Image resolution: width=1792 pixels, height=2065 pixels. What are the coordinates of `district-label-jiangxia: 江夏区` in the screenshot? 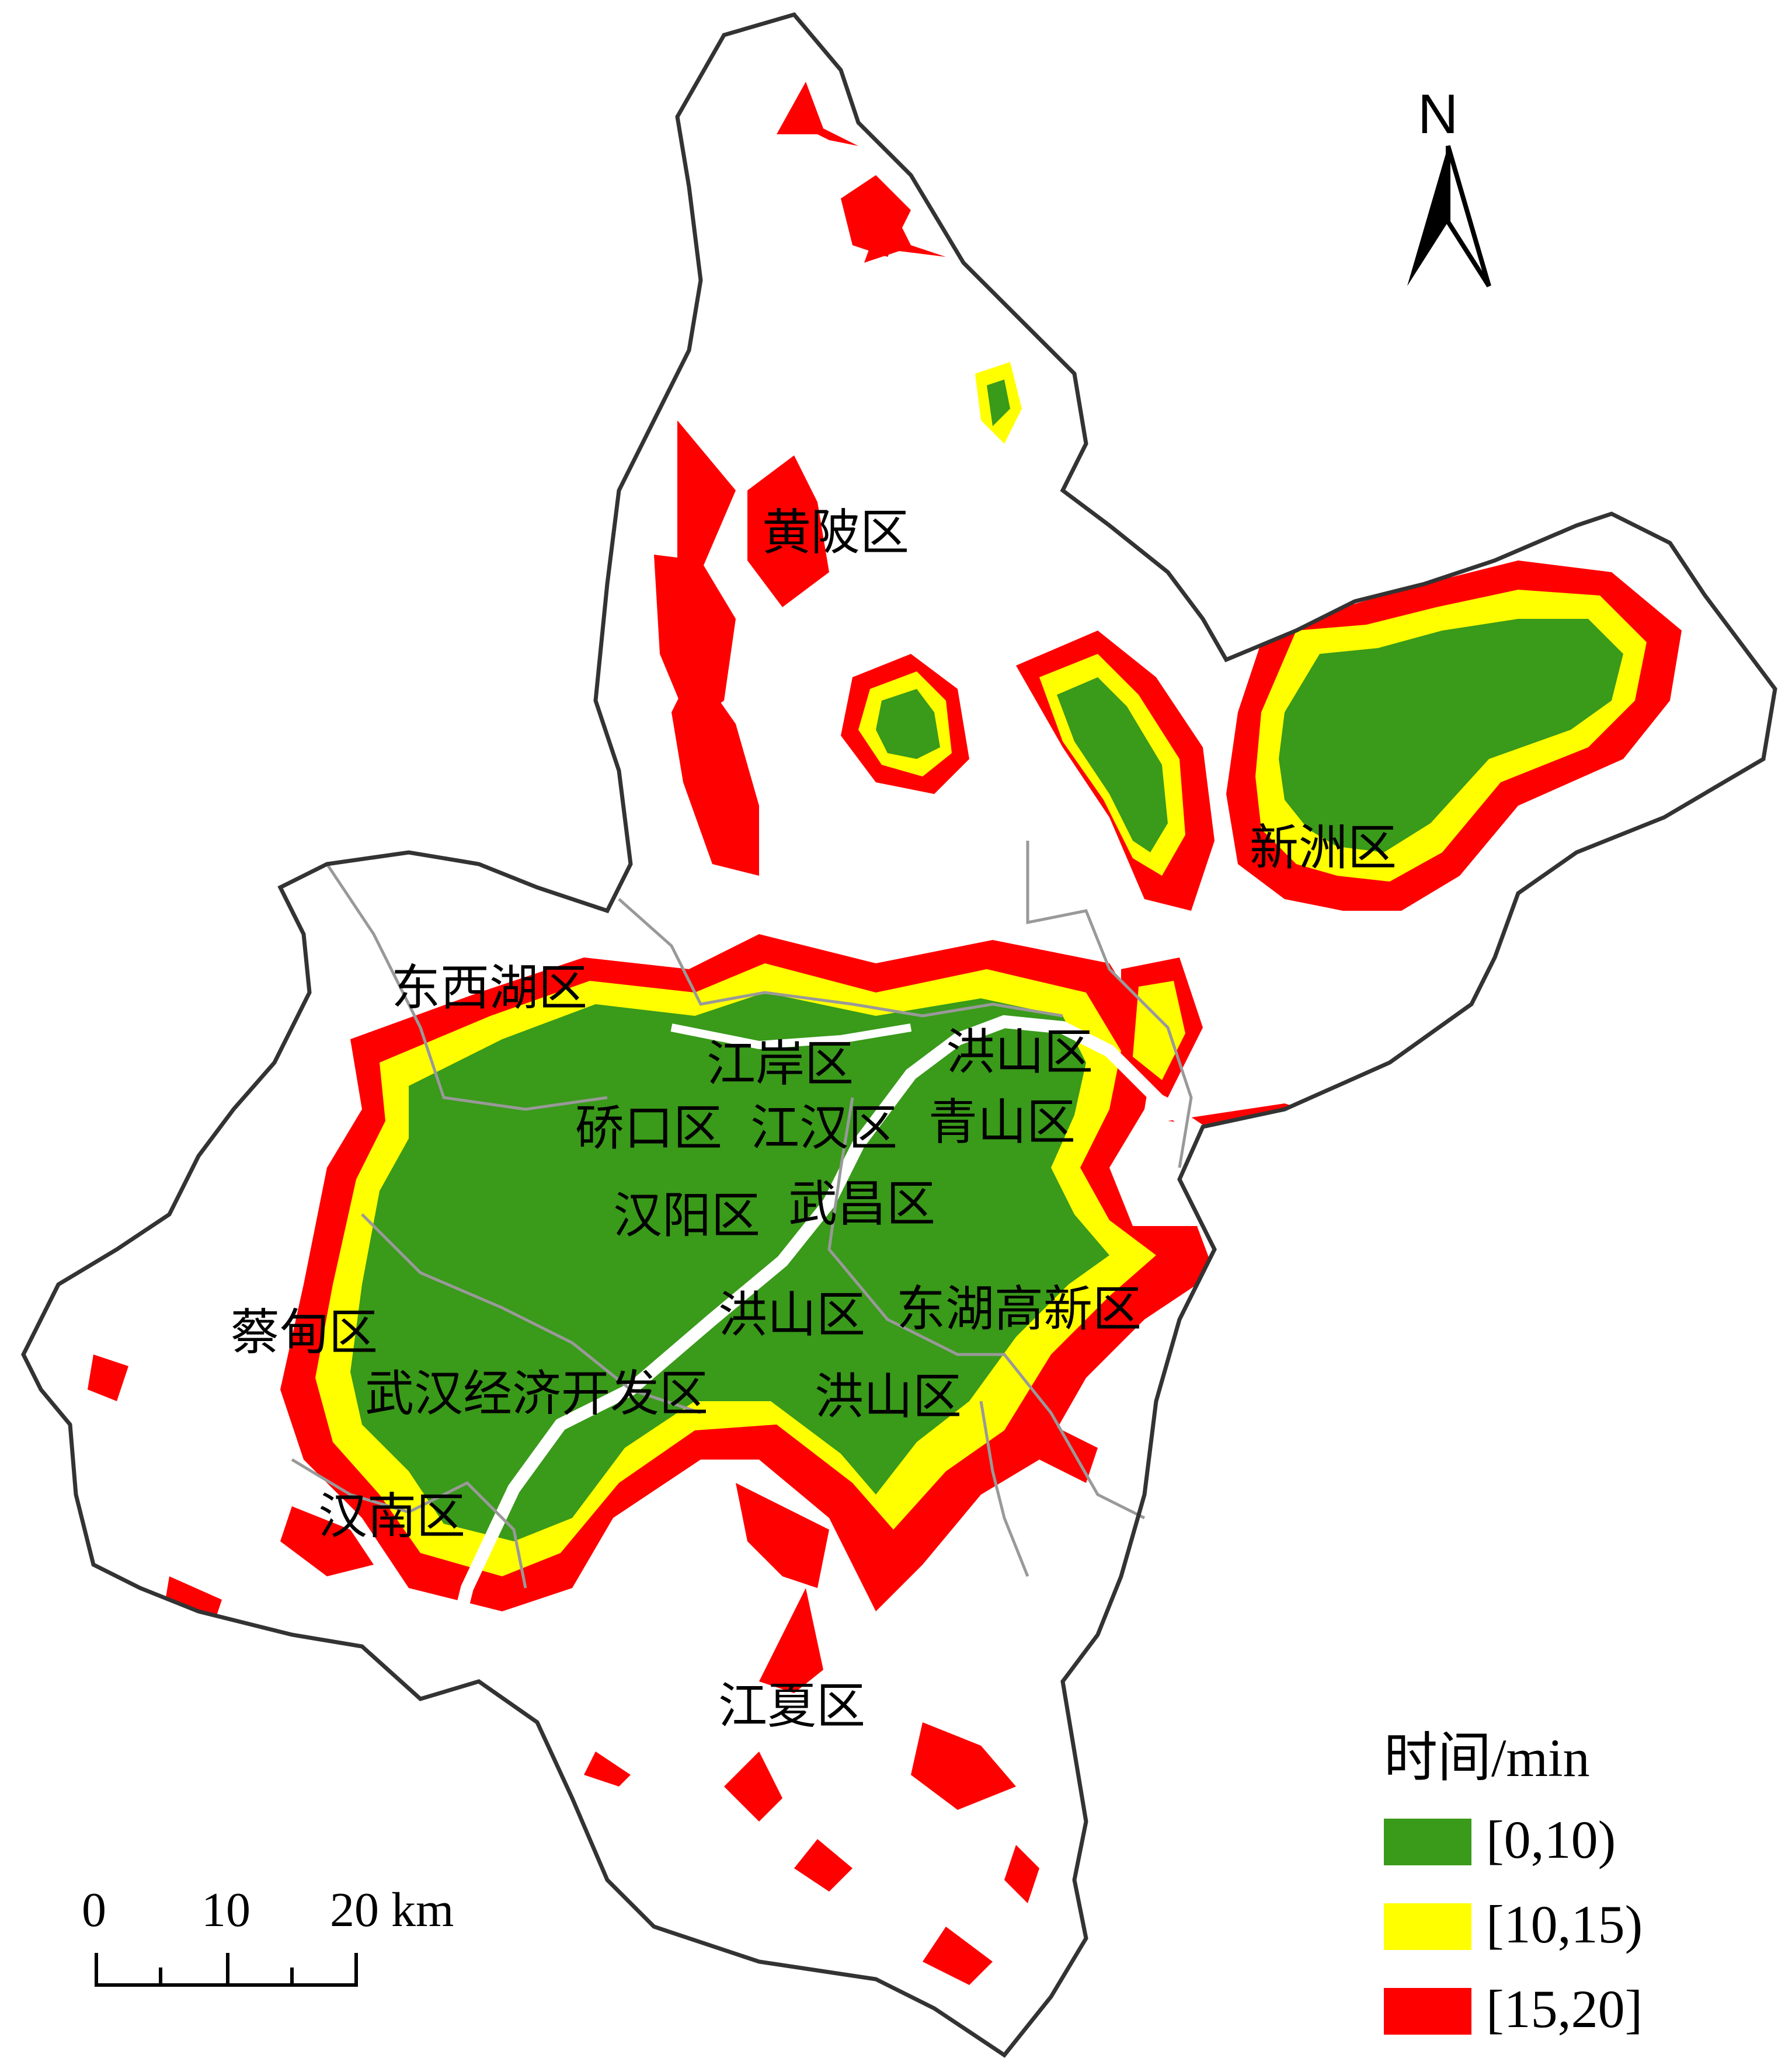 It's located at (792, 1706).